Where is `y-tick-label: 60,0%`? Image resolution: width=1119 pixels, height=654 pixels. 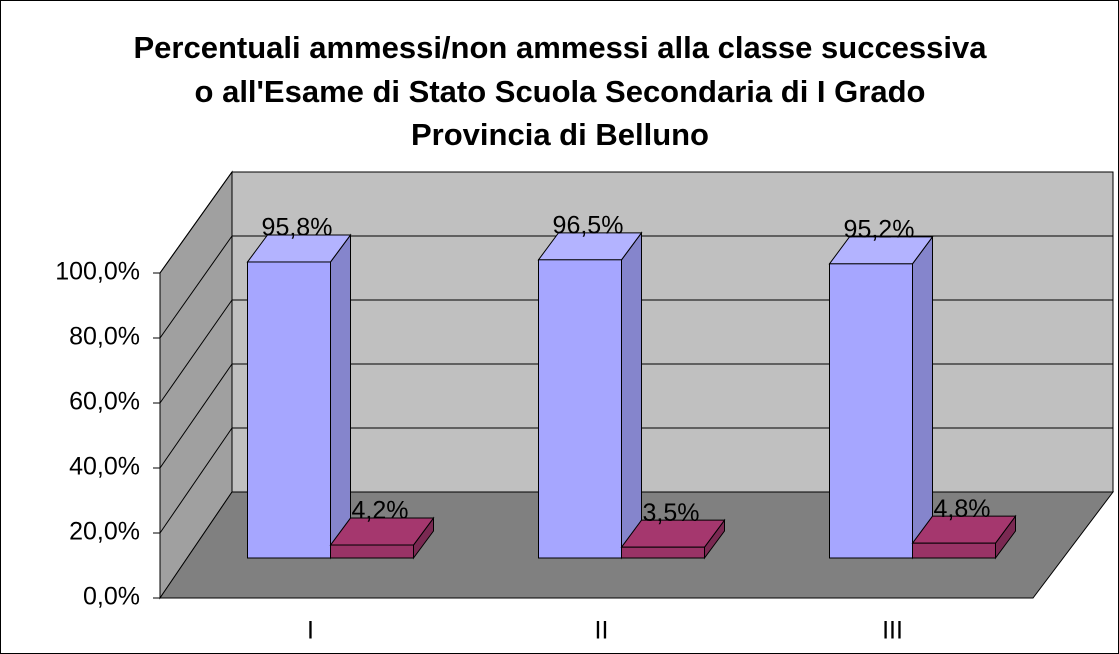 y-tick-label: 60,0% is located at coordinates (104, 402).